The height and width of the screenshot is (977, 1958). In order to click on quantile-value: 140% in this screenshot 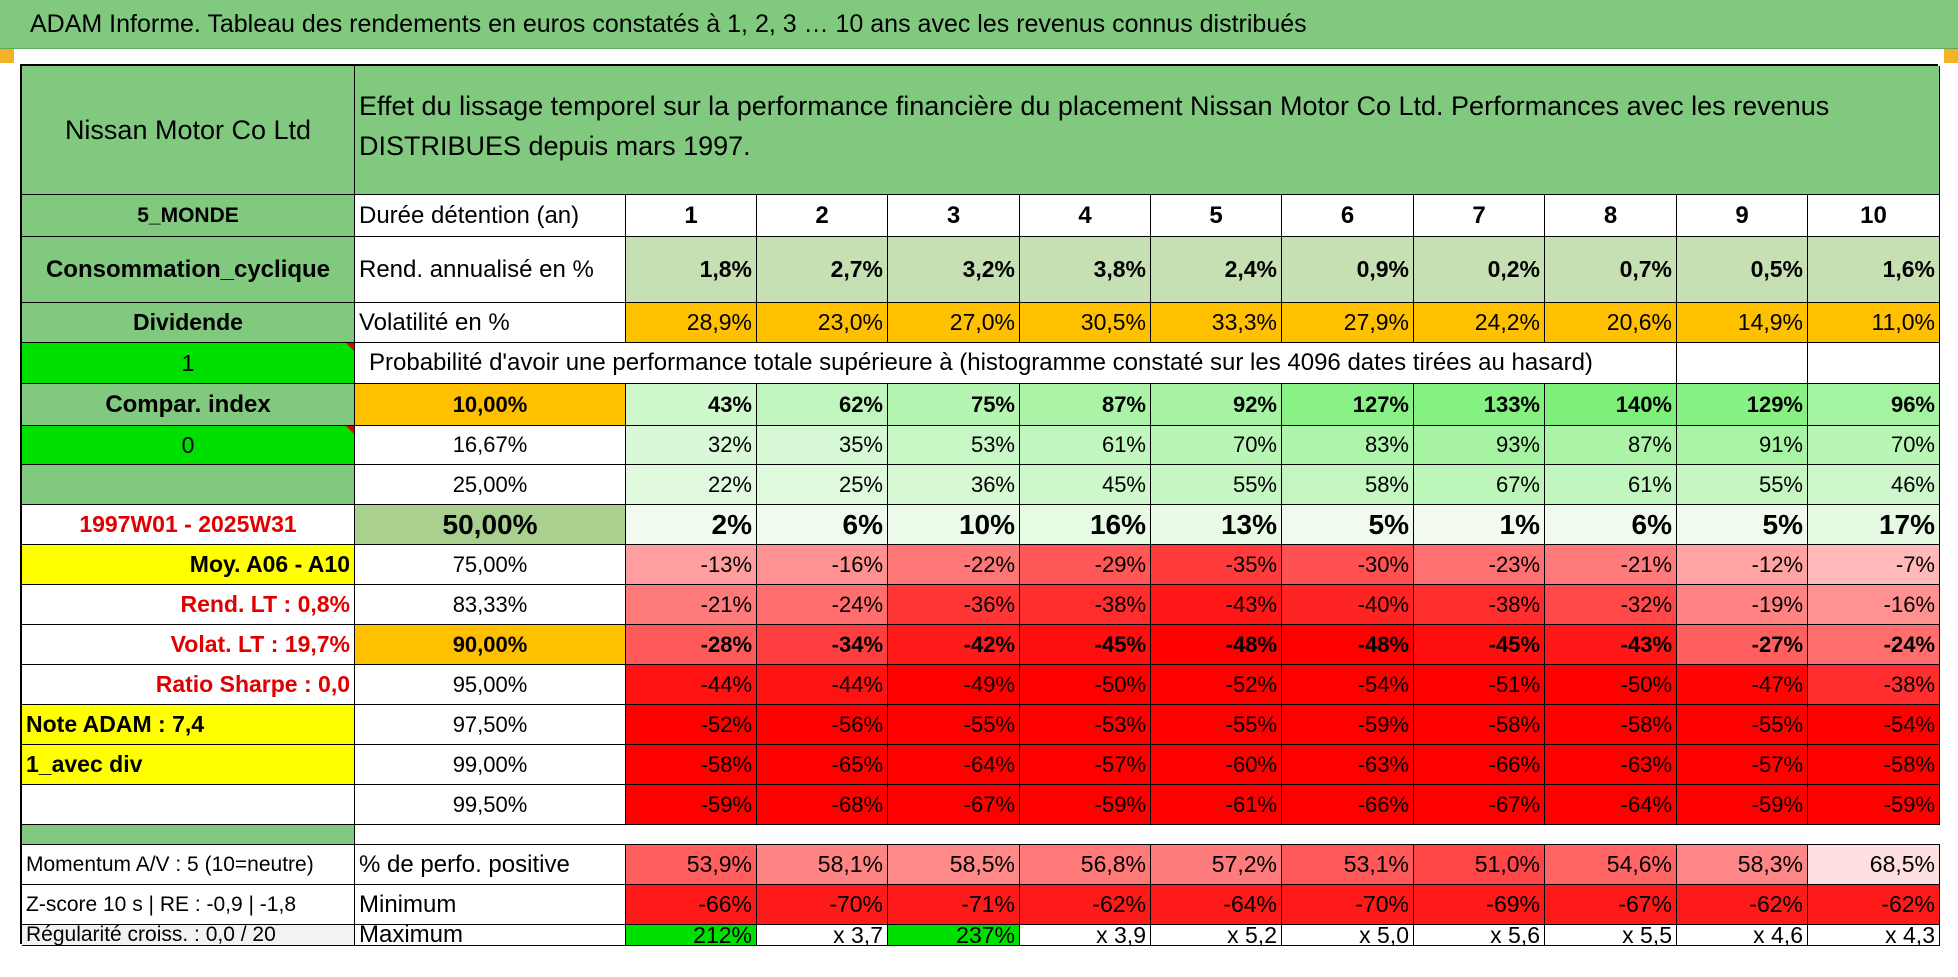, I will do `click(1611, 405)`.